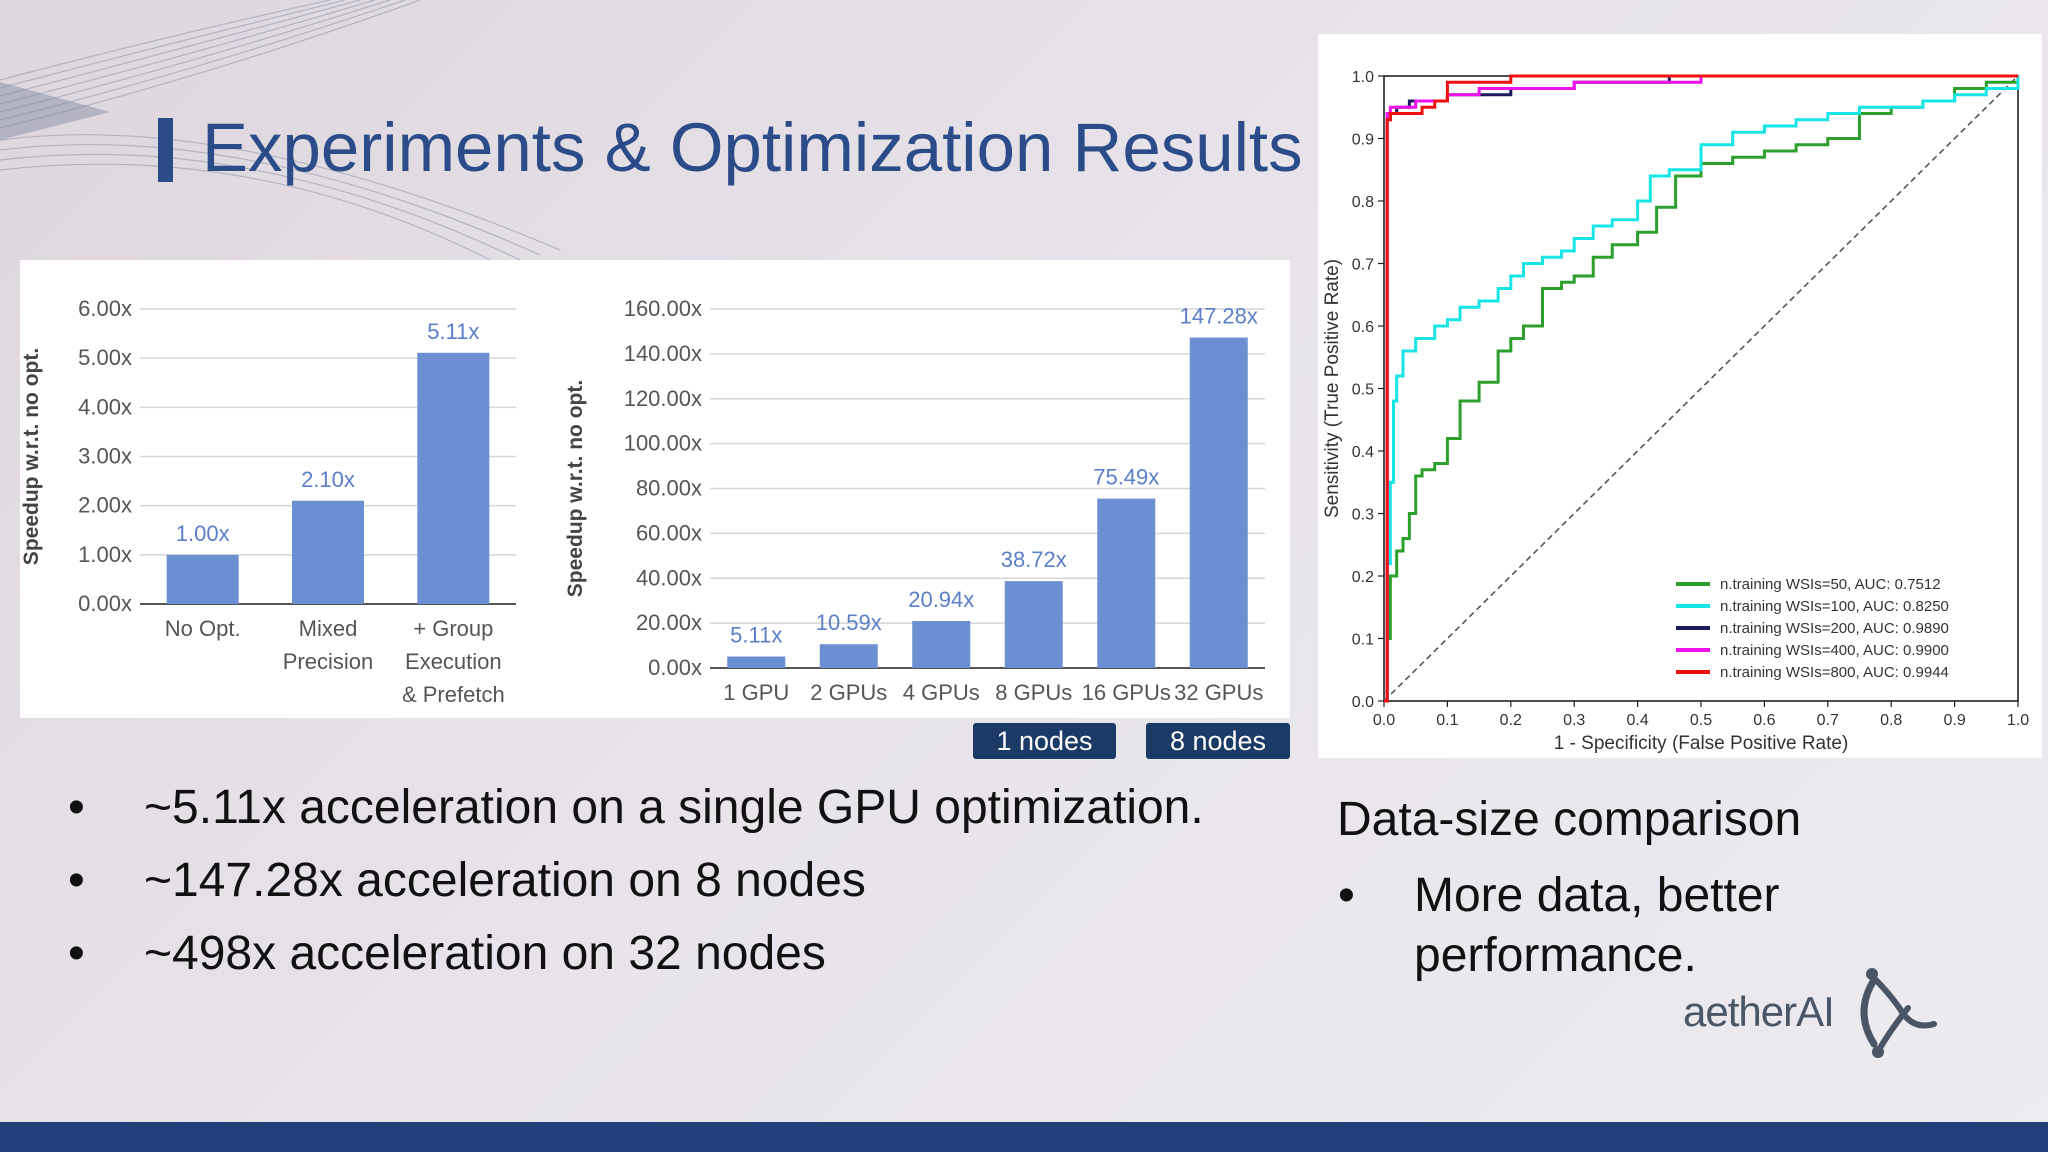  What do you see at coordinates (663, 353) in the screenshot?
I see `y-tick-label: 140.00x` at bounding box center [663, 353].